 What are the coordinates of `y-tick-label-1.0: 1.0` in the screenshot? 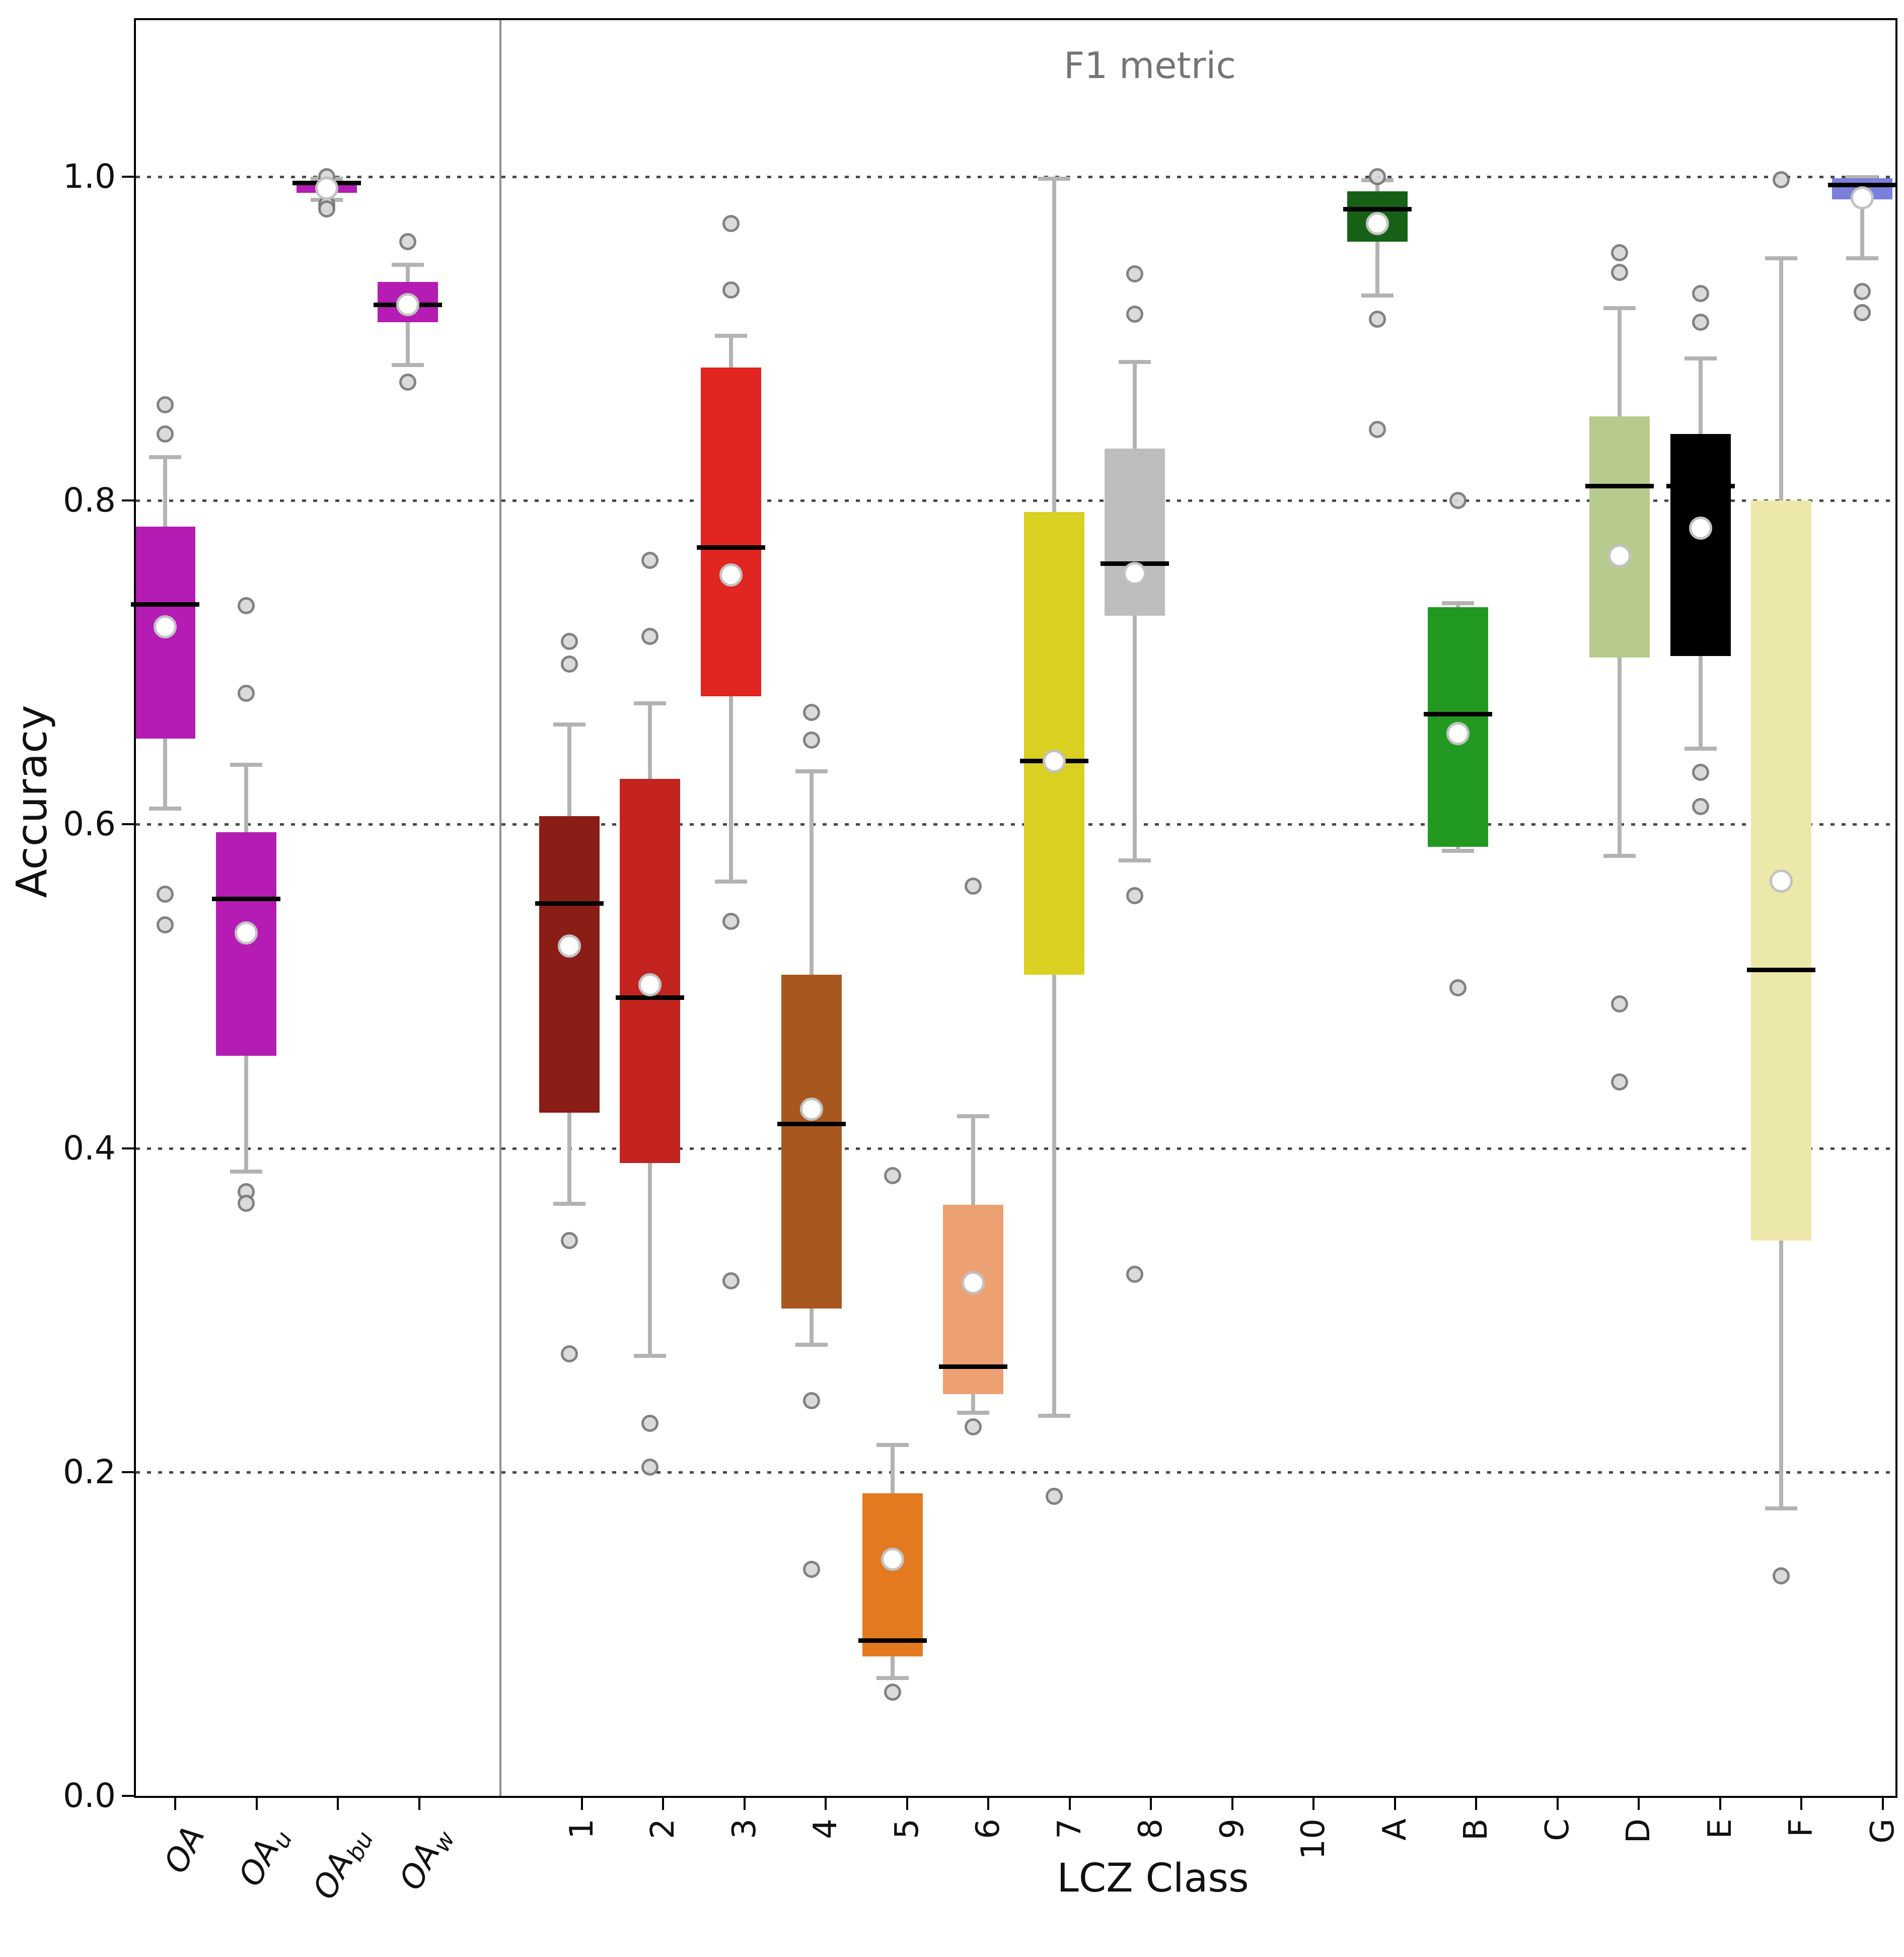 It's located at (89, 176).